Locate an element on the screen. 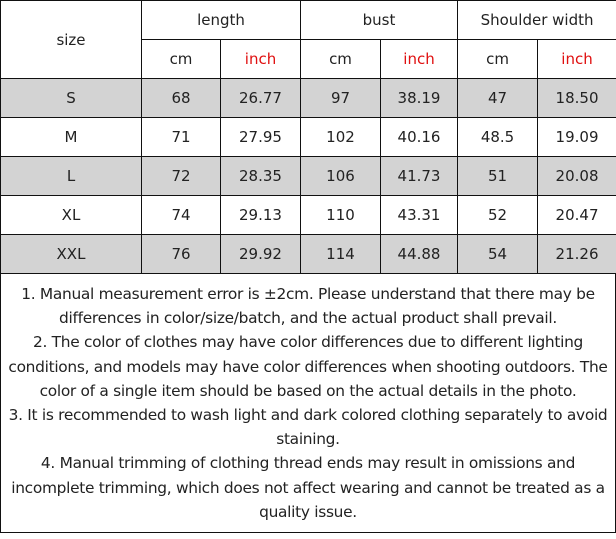  header-bust: bust is located at coordinates (379, 20).